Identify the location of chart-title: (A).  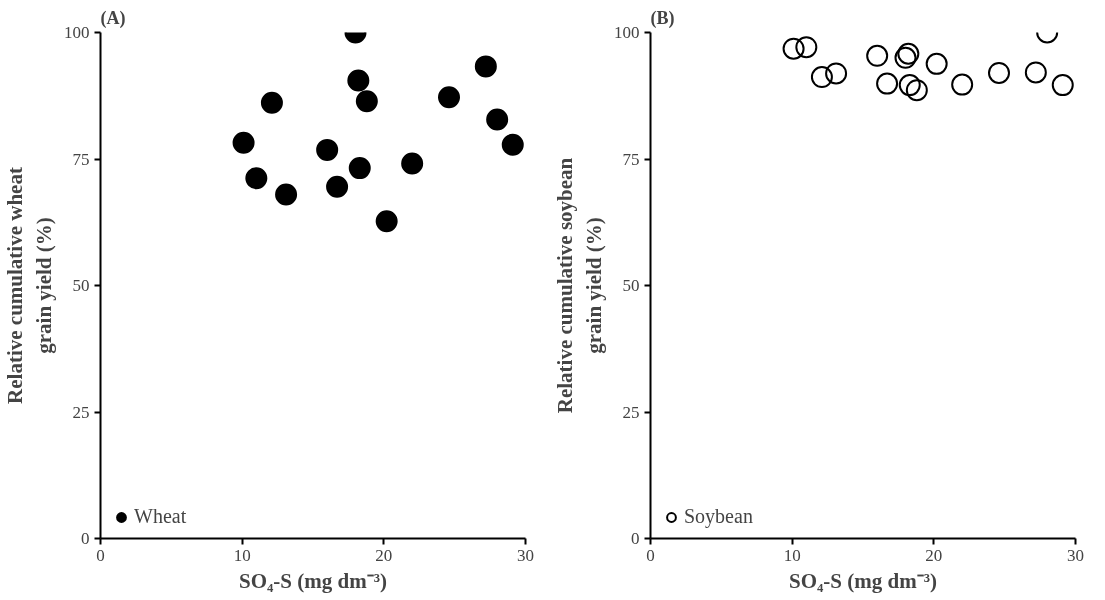
(113, 18).